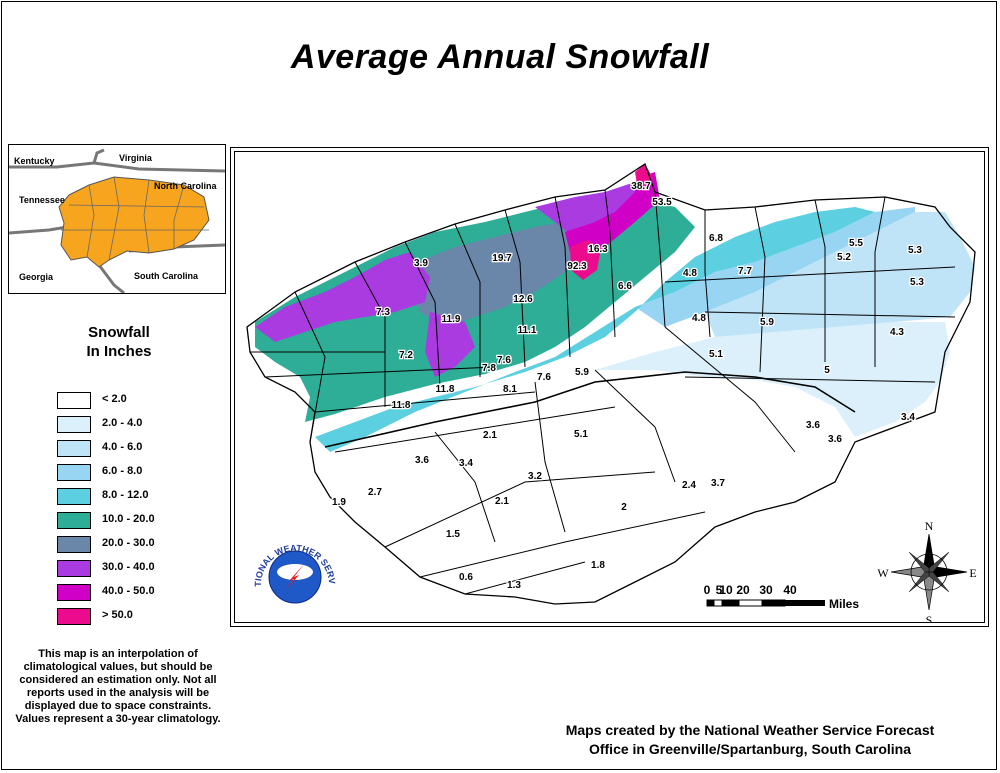 The height and width of the screenshot is (773, 1000). What do you see at coordinates (919, 562) in the screenshot?
I see `compass-point` at bounding box center [919, 562].